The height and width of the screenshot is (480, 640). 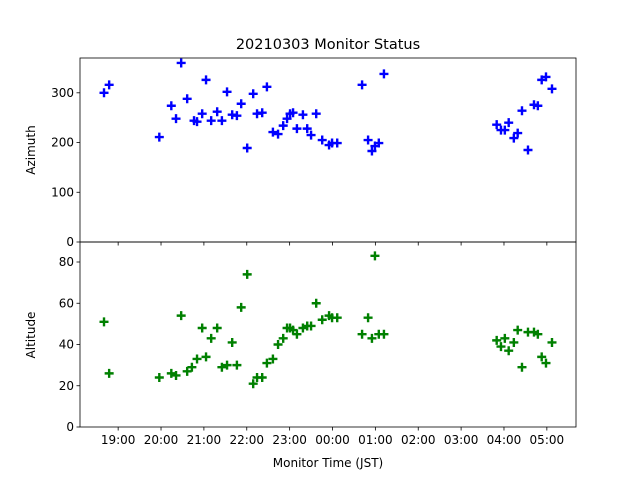 I want to click on x-tick-label: 01:00, so click(x=375, y=440).